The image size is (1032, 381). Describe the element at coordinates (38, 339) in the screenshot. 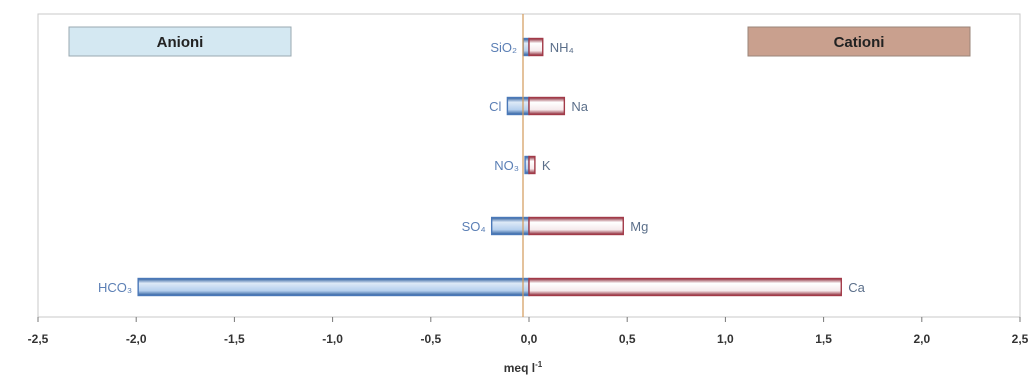

I see `x-tick-label: -2,5` at that location.